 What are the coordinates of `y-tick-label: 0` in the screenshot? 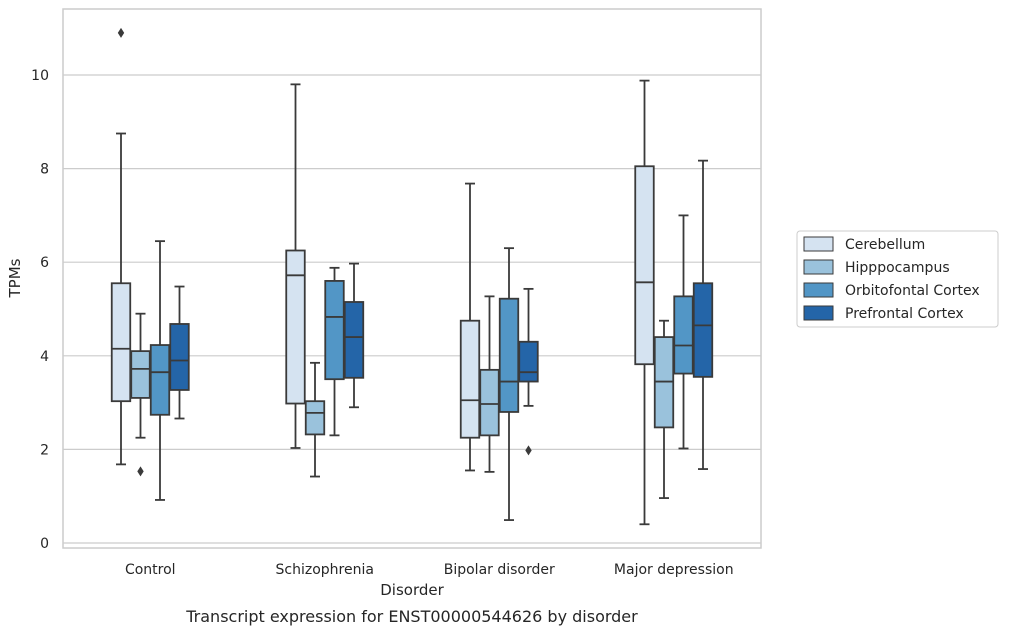 It's located at (44, 544).